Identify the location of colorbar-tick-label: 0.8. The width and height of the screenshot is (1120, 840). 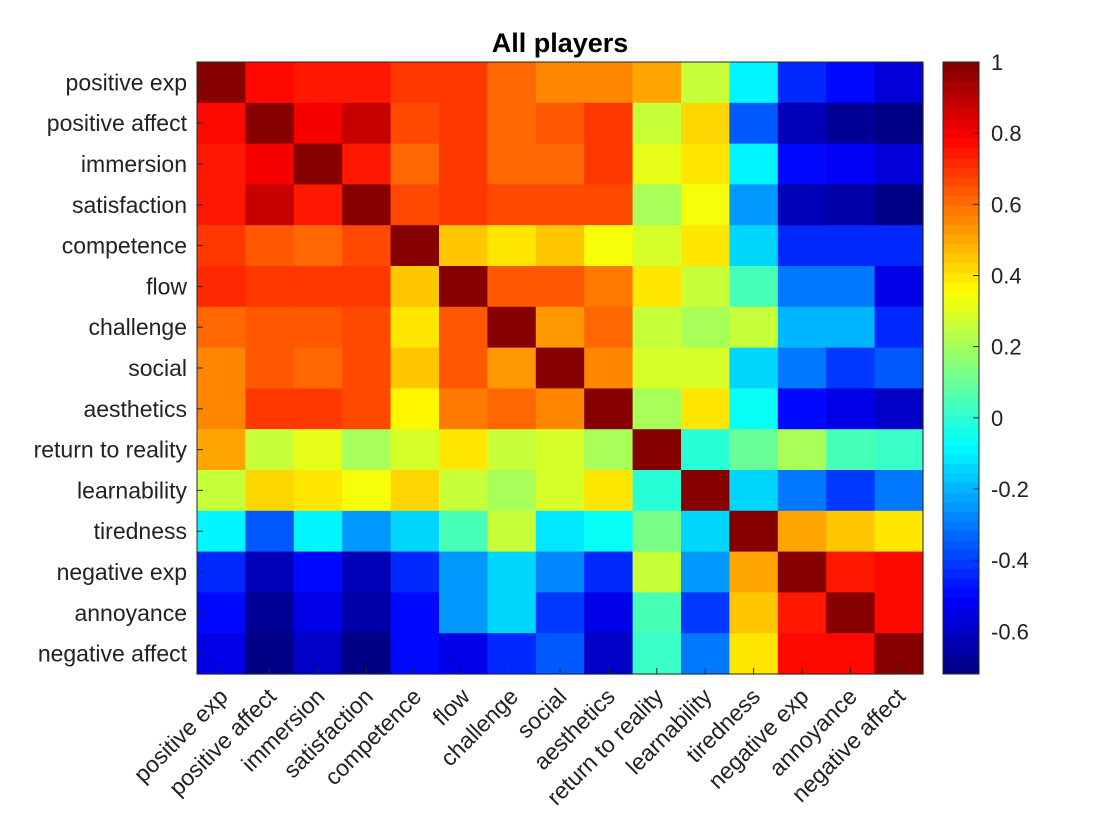
(1006, 133).